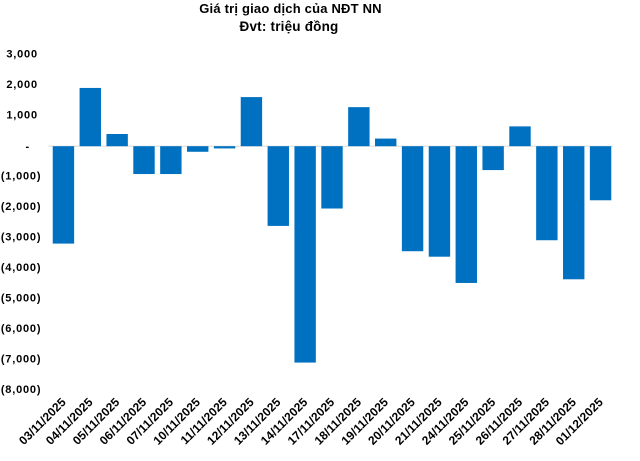 The width and height of the screenshot is (640, 461). I want to click on svg-text: (6,000), so click(21, 329).